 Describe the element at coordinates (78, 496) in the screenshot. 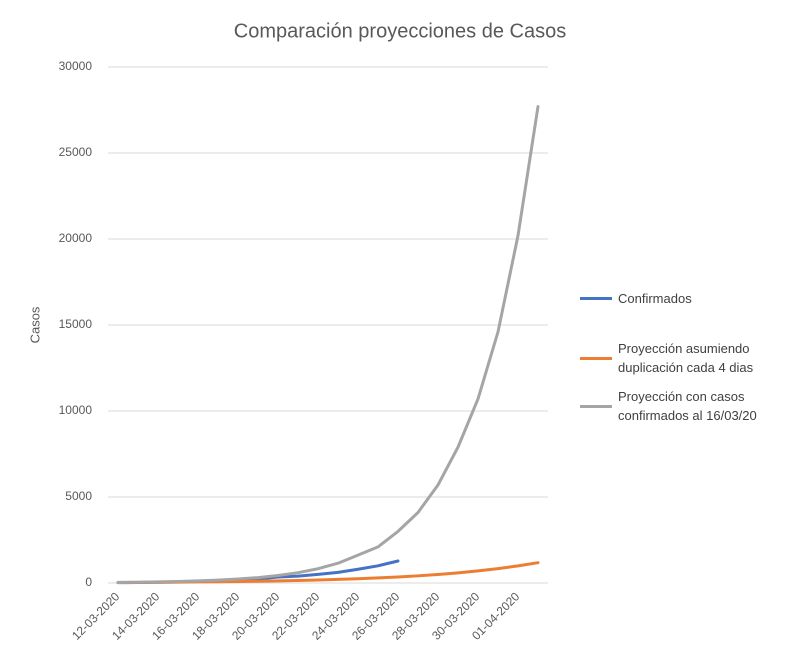

I see `y-tick-label: 5000` at that location.